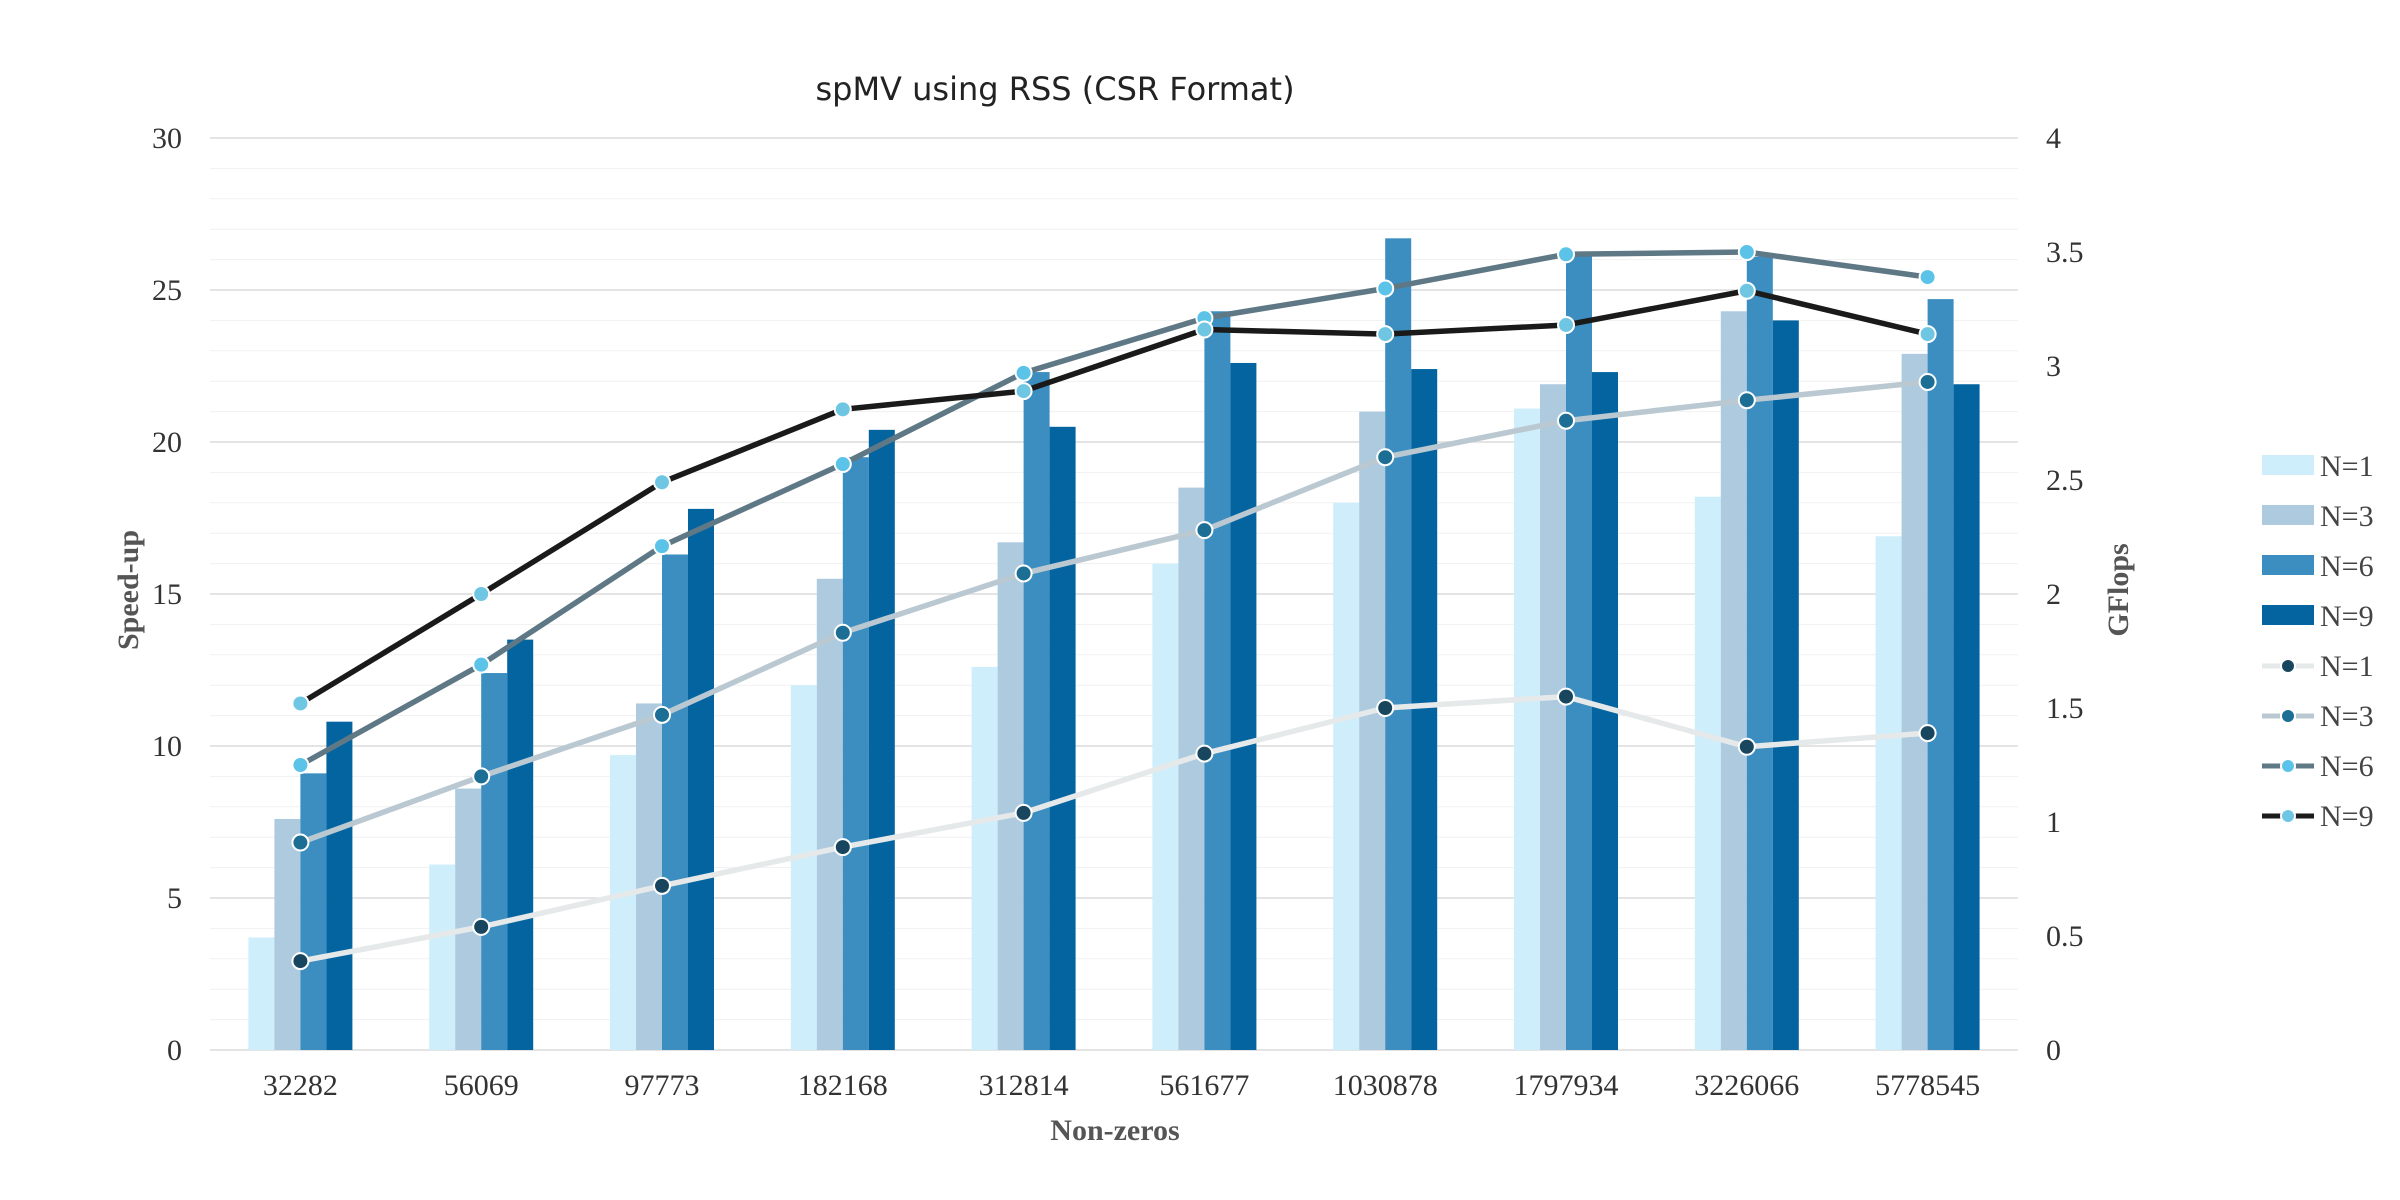  I want to click on legend-label: N=6, so click(2347, 766).